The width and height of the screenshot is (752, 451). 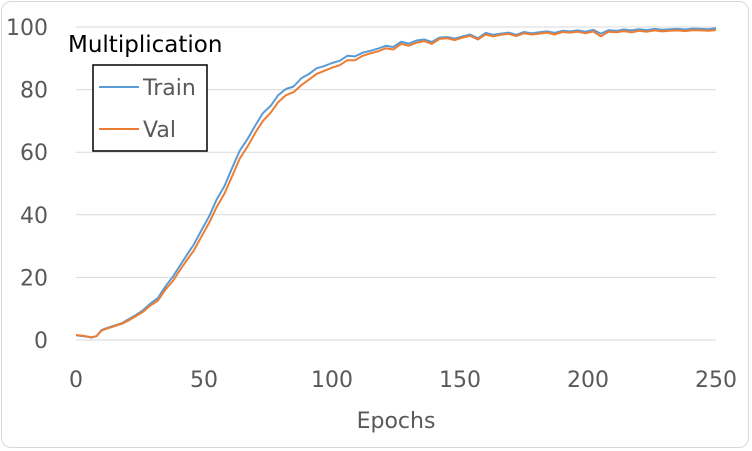 What do you see at coordinates (169, 88) in the screenshot?
I see `legend-label-train: Train` at bounding box center [169, 88].